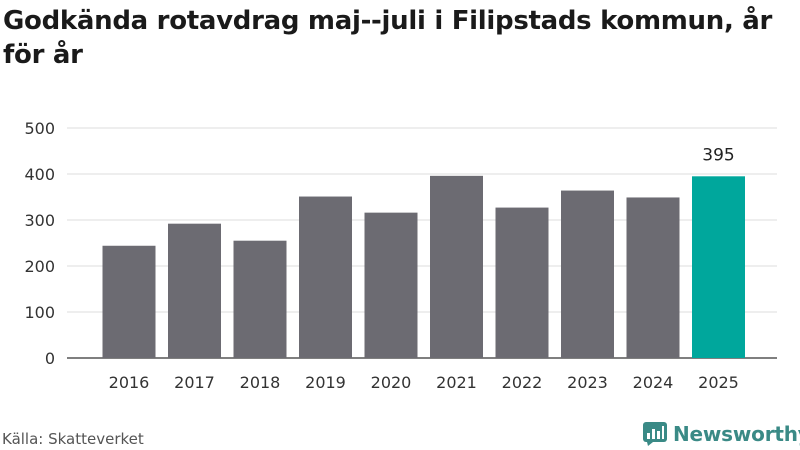  What do you see at coordinates (653, 277) in the screenshot?
I see `bar-2024` at bounding box center [653, 277].